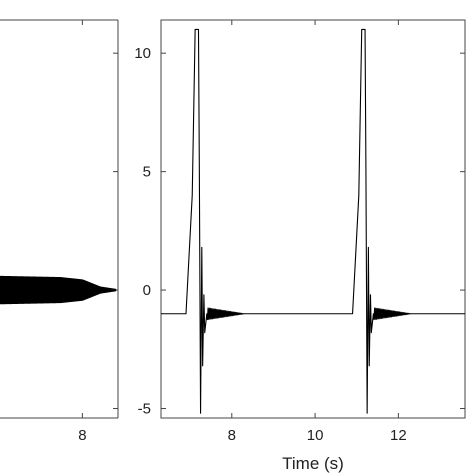  Describe the element at coordinates (147, 172) in the screenshot. I see `right-y-tick-label: 5` at that location.